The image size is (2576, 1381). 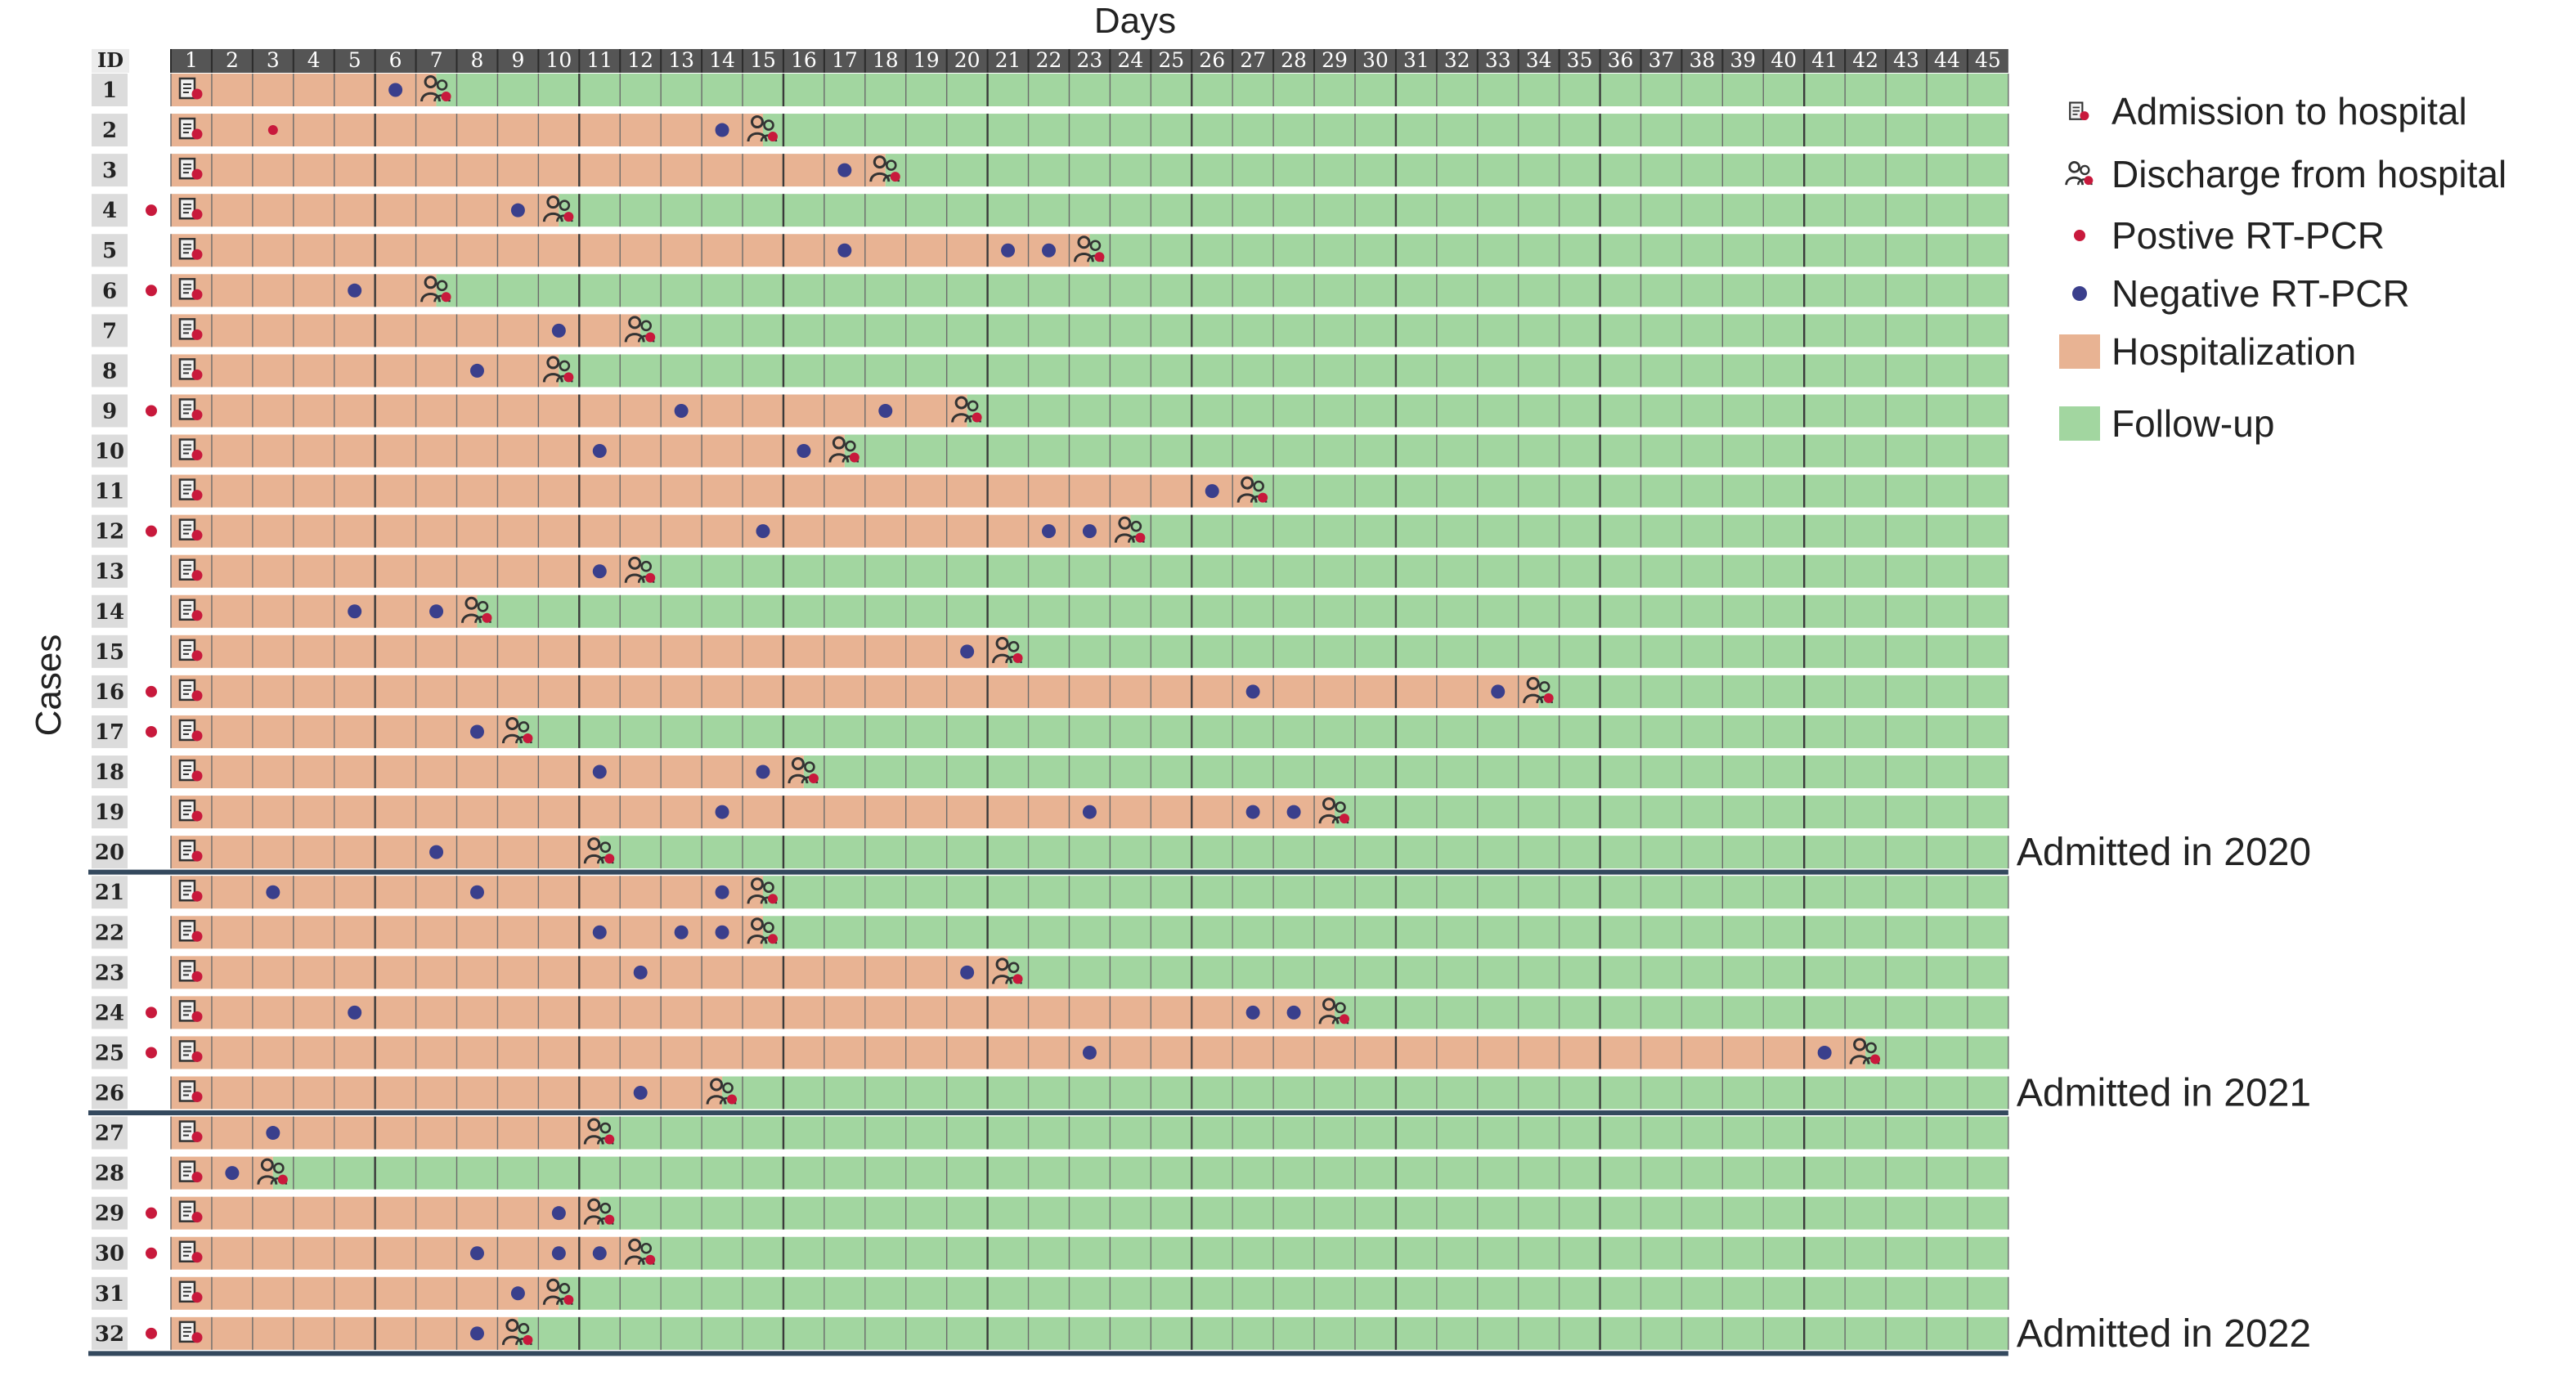 I want to click on day-tick-label: 29, so click(x=1335, y=60).